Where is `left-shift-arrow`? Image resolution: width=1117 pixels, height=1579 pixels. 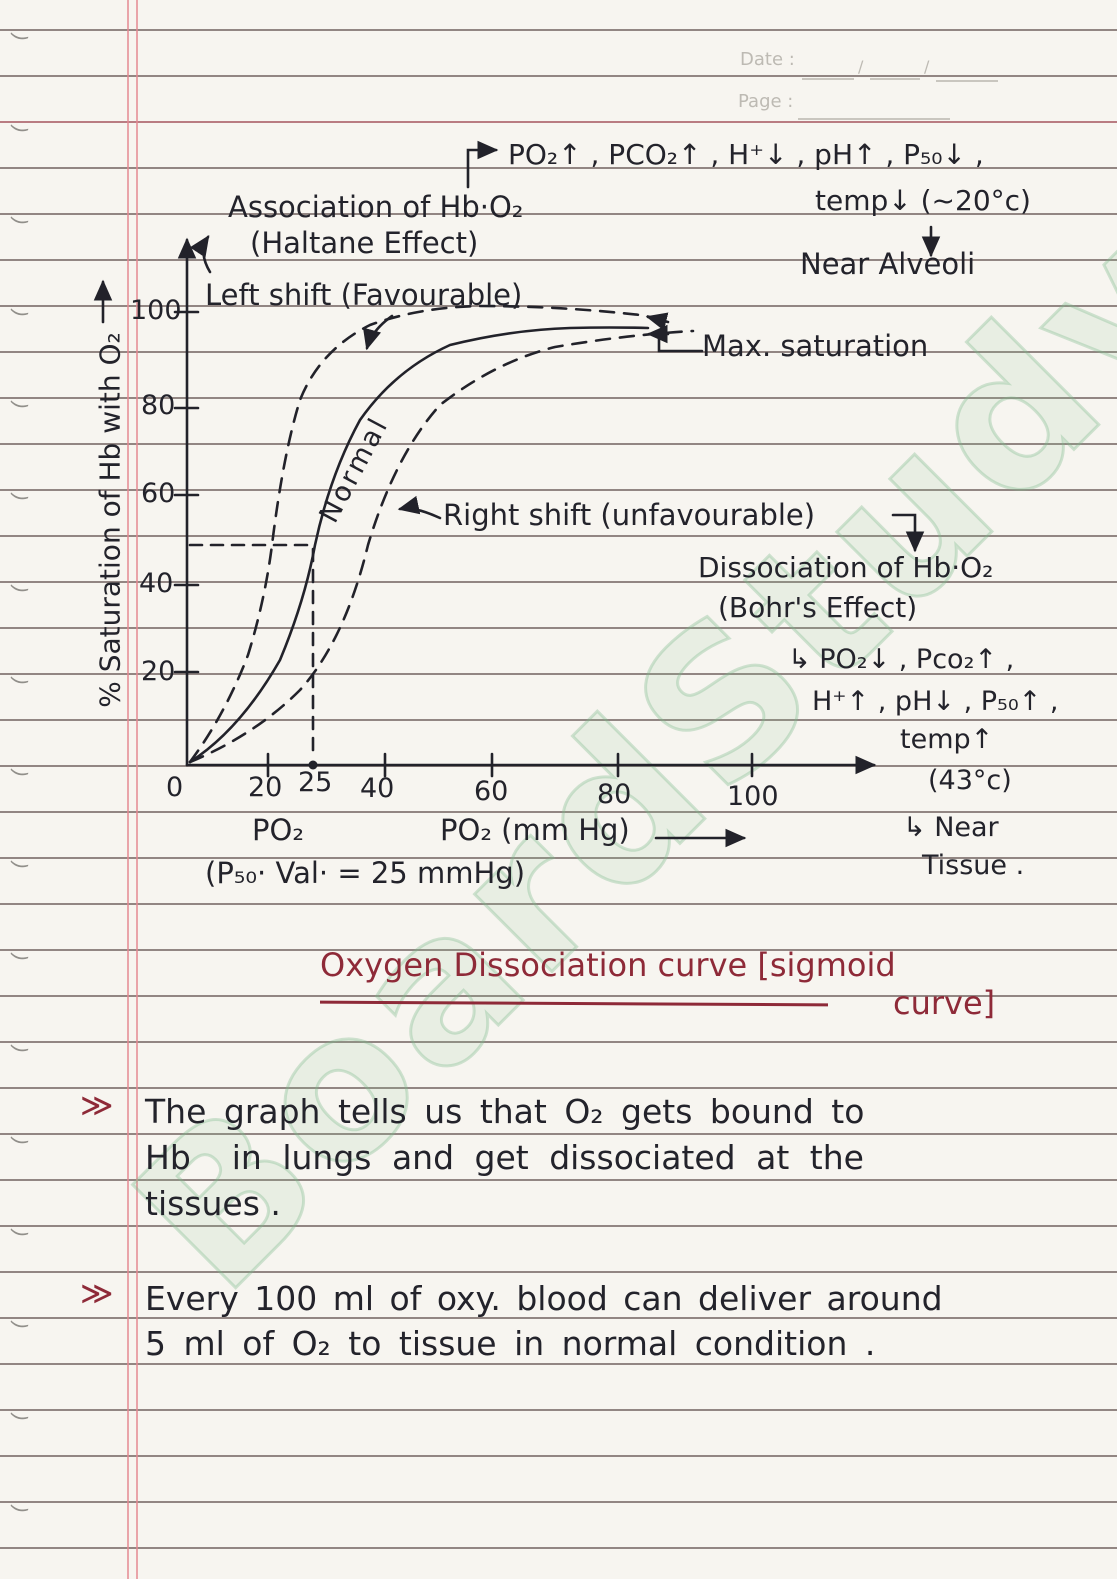
left-shift-arrow is located at coordinates (378, 332).